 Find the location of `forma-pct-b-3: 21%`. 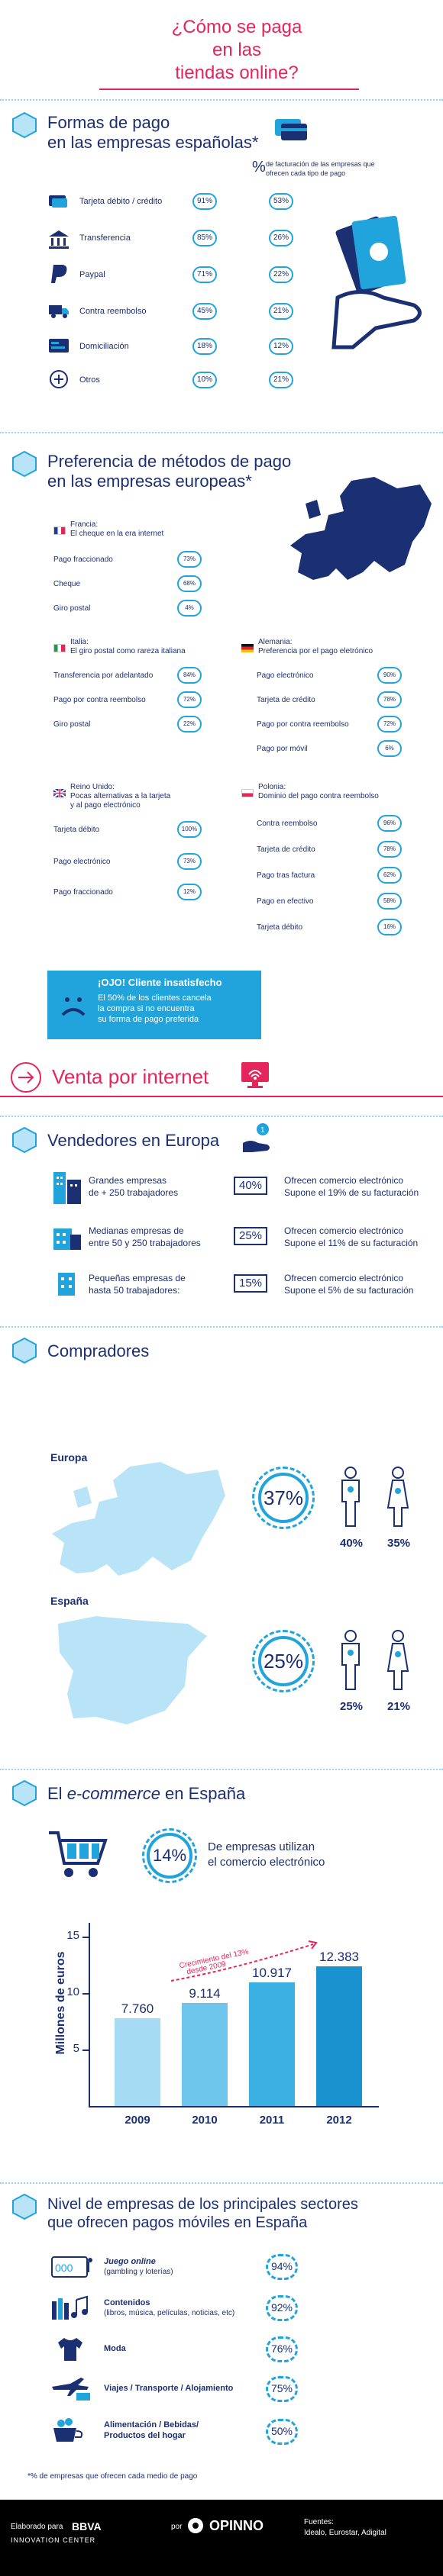

forma-pct-b-3: 21% is located at coordinates (281, 311).